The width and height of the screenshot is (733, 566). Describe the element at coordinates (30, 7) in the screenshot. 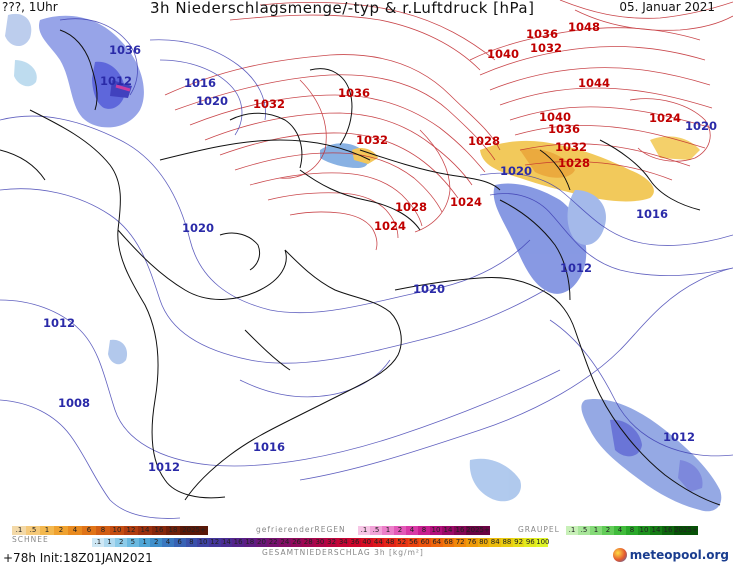

I see `forecast-time: ???, 1Uhr` at that location.